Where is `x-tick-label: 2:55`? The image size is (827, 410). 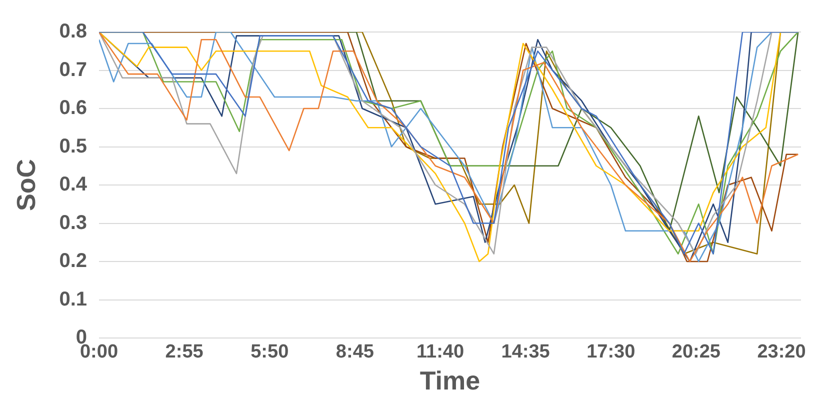 x-tick-label: 2:55 is located at coordinates (184, 352).